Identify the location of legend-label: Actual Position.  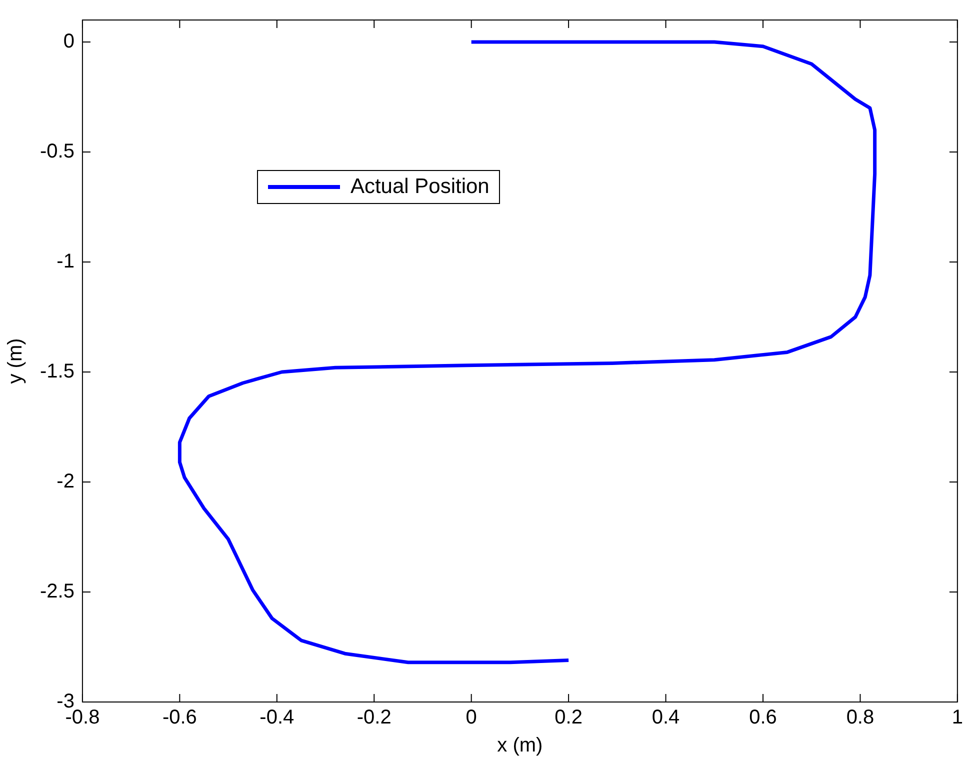
(420, 187).